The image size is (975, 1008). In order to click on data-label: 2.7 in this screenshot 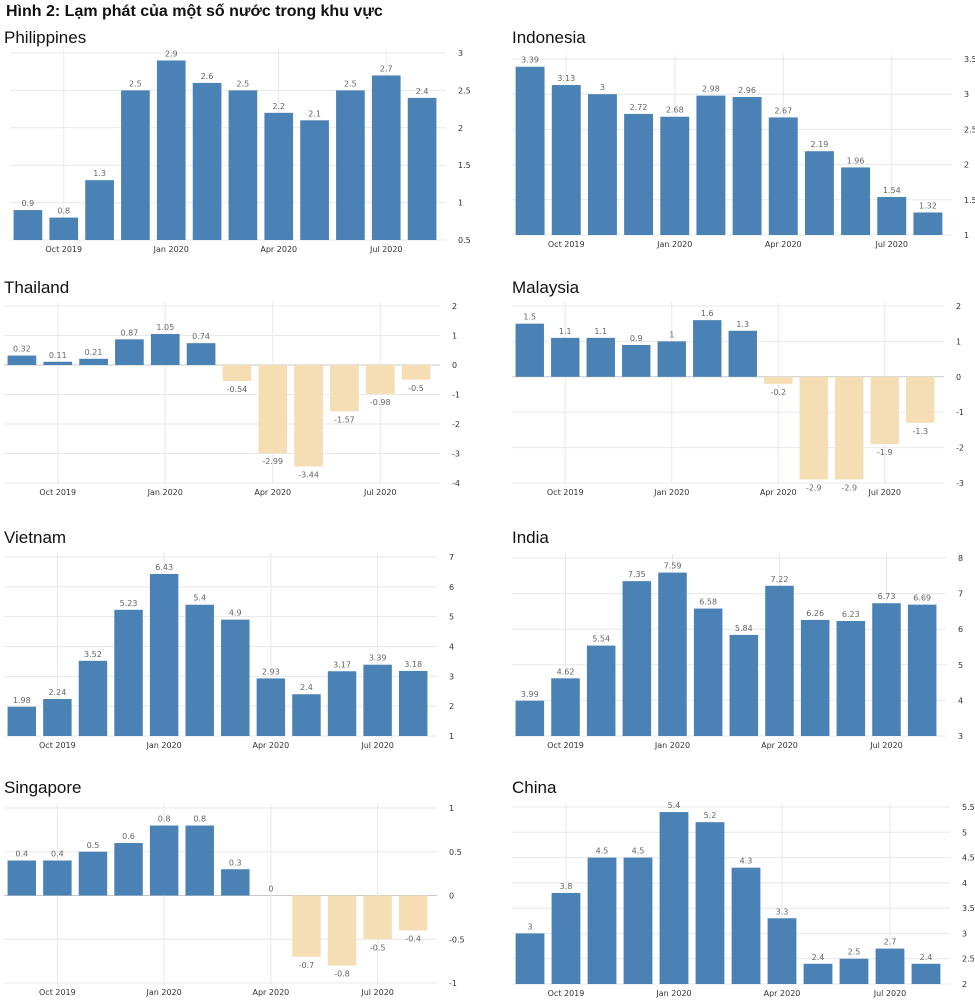, I will do `click(890, 942)`.